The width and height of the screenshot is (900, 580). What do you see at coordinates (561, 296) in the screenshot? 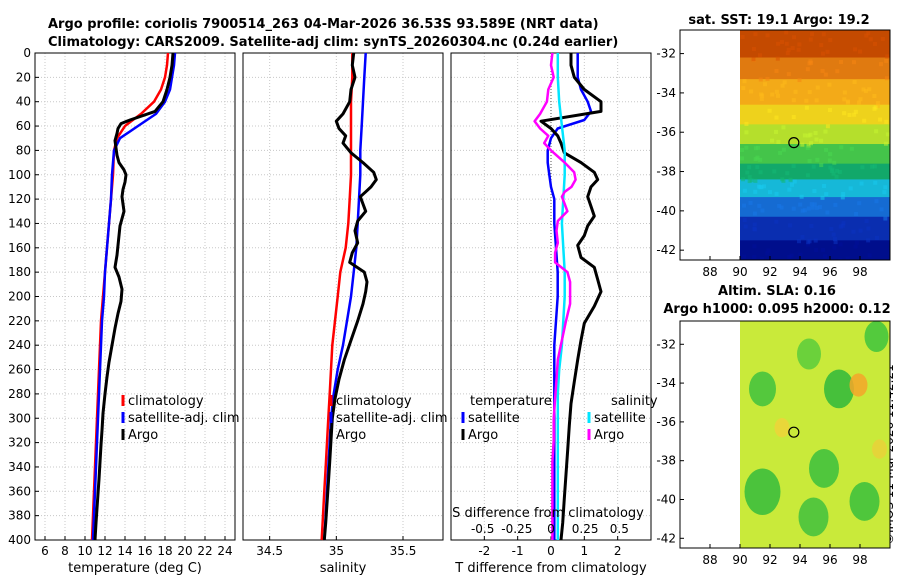
I see `series-line-s-satellite` at bounding box center [561, 296].